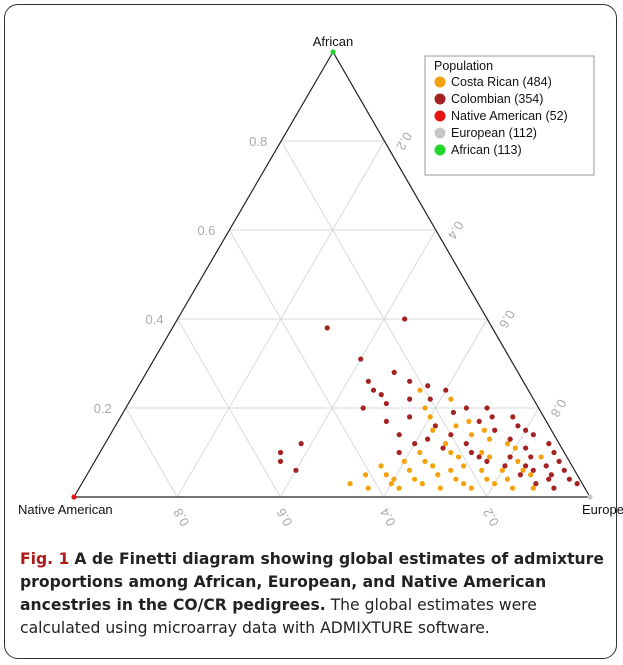 The image size is (623, 665). I want to click on tick-label-african: 0.6, so click(206, 230).